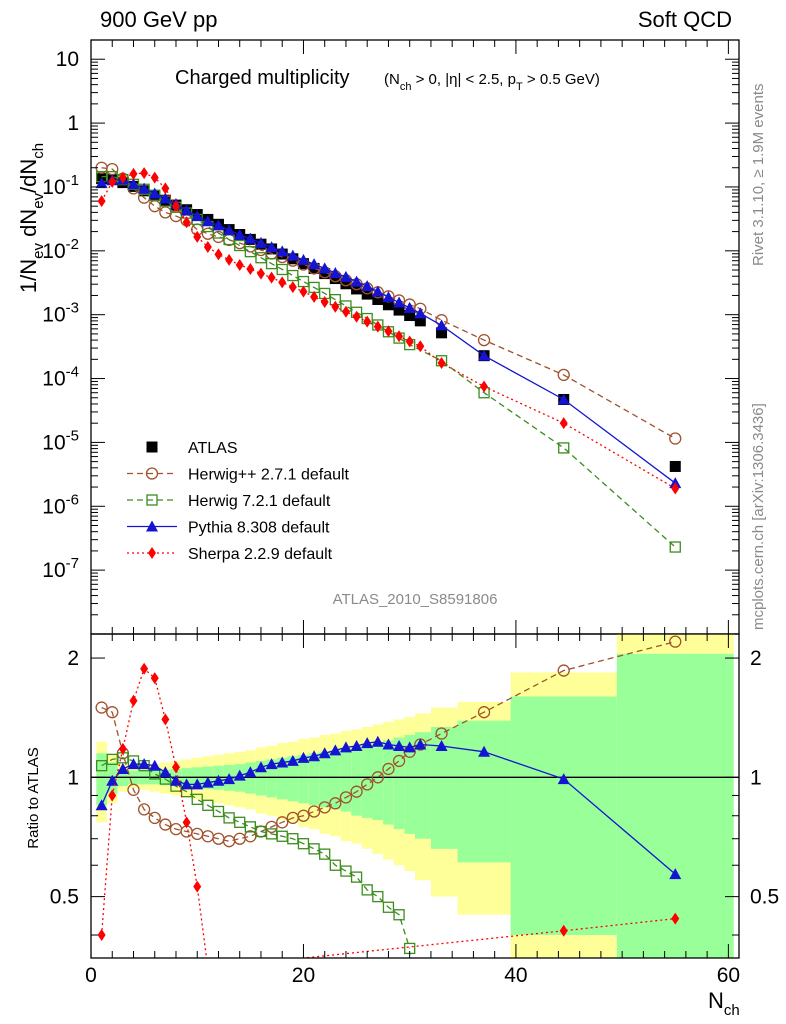 The image size is (786, 1024). I want to click on y-tick-label-ratio-right: 0.5, so click(764, 897).